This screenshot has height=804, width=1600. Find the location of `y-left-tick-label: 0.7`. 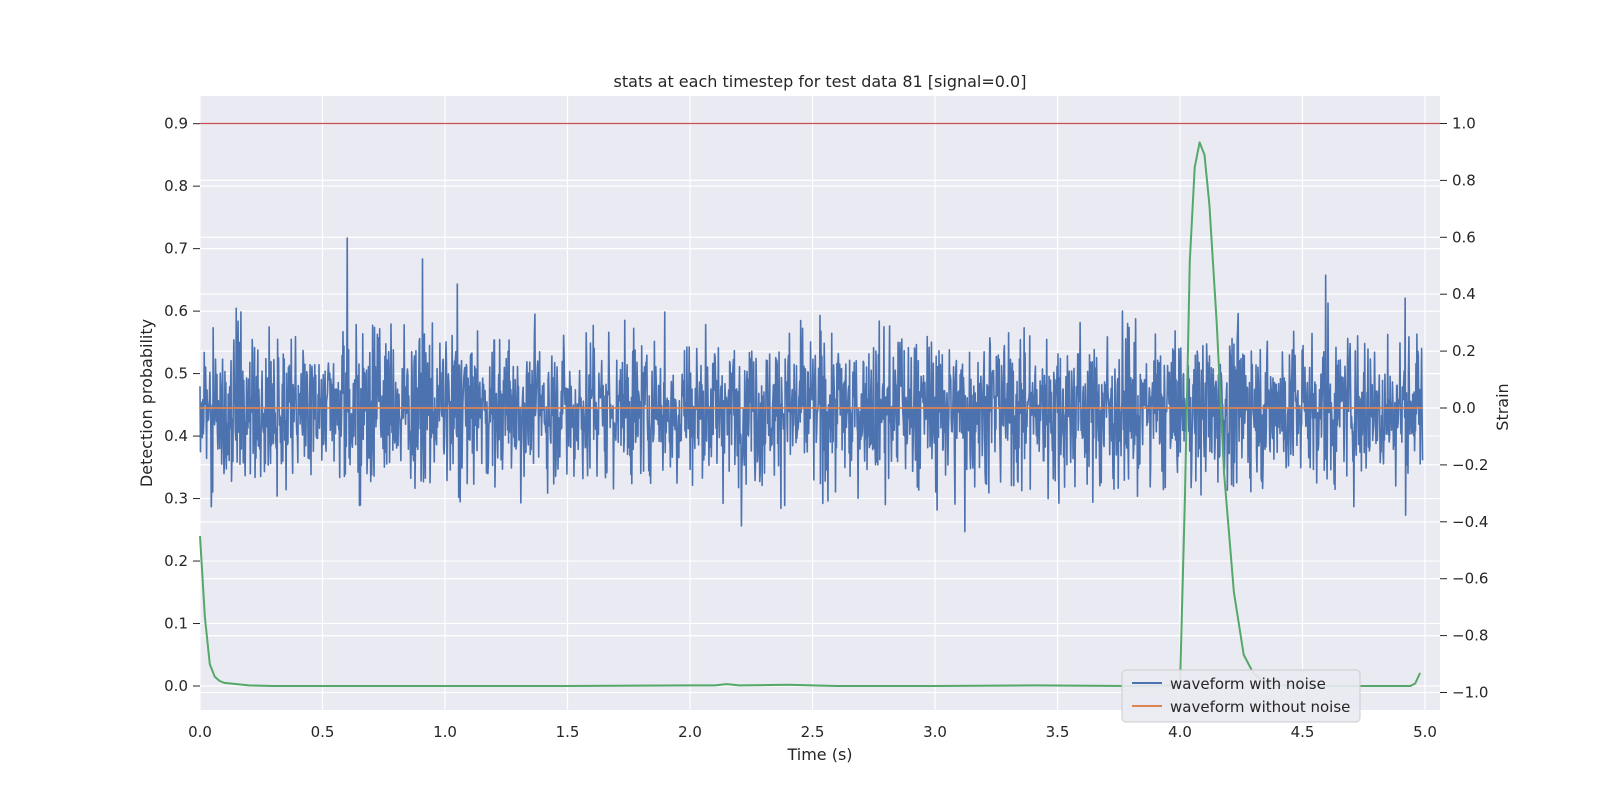

y-left-tick-label: 0.7 is located at coordinates (176, 249).